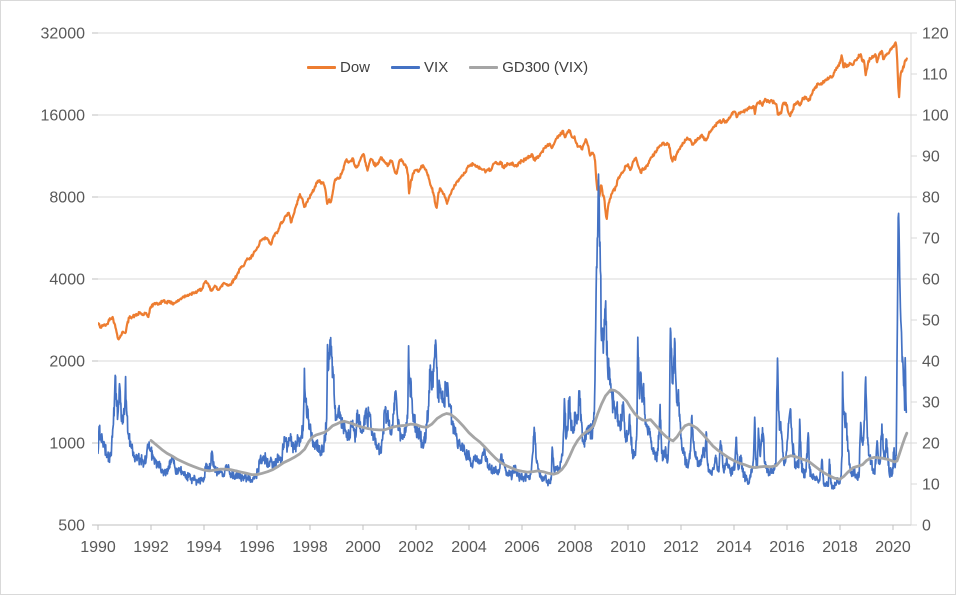  What do you see at coordinates (931, 280) in the screenshot?
I see `y-right-tick-label: 60` at bounding box center [931, 280].